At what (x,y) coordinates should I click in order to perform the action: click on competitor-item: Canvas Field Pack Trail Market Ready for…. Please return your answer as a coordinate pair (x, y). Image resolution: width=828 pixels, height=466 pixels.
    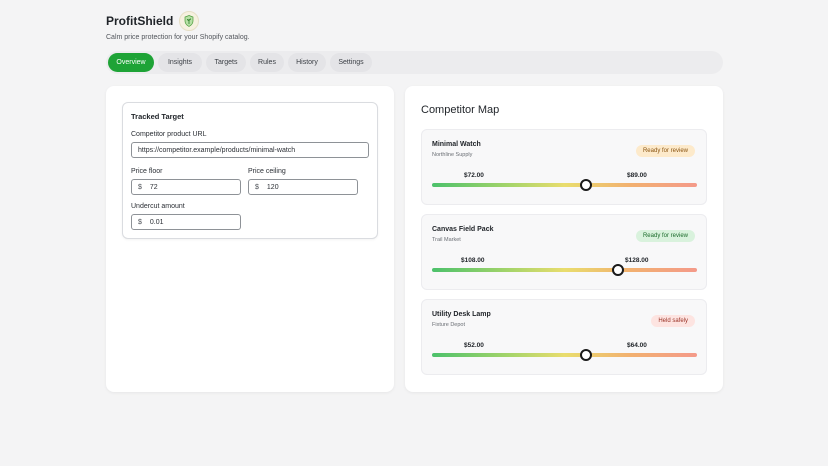
    Looking at the image, I should click on (564, 252).